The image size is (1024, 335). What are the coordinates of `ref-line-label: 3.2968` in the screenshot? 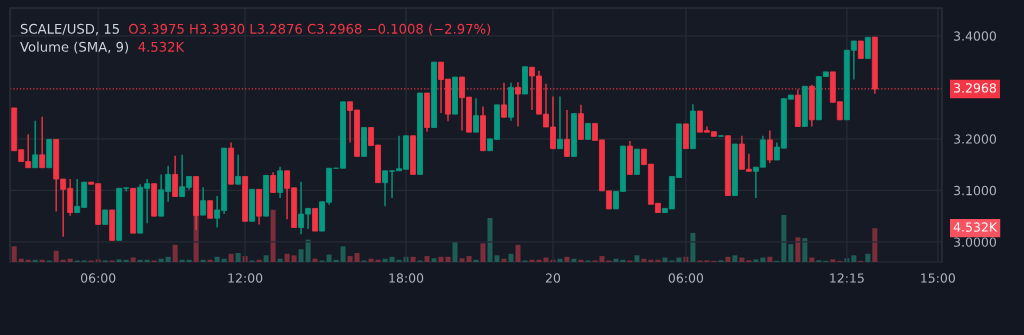 It's located at (975, 88).